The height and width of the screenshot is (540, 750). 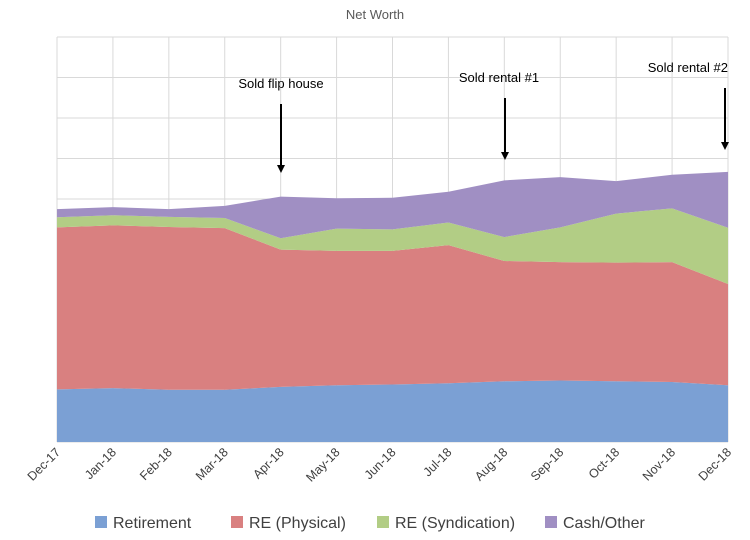 I want to click on x-tick-label: Dec-17, so click(x=44, y=464).